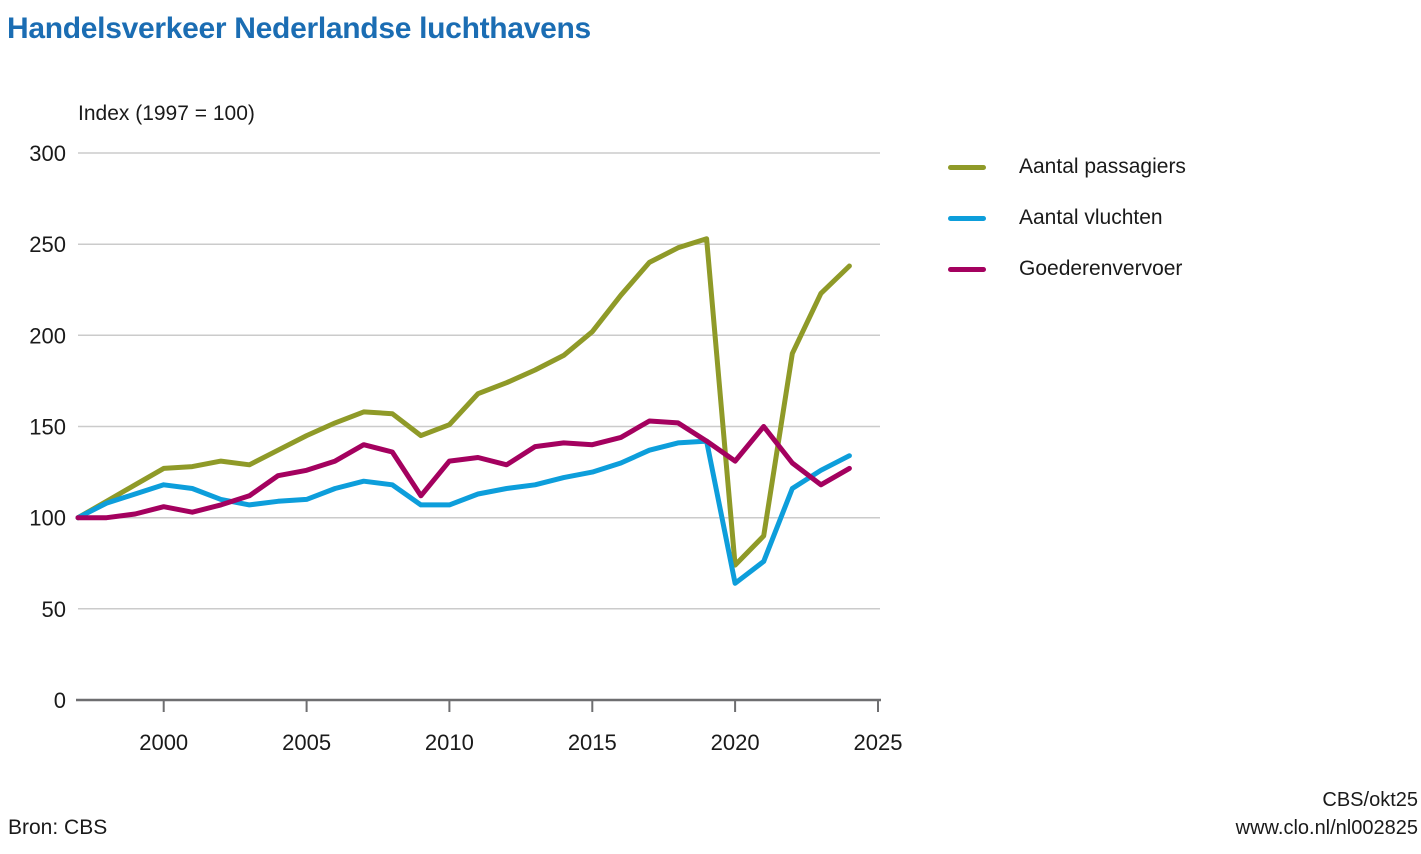 The width and height of the screenshot is (1421, 854). I want to click on y-tick-label-300: 300, so click(47, 153).